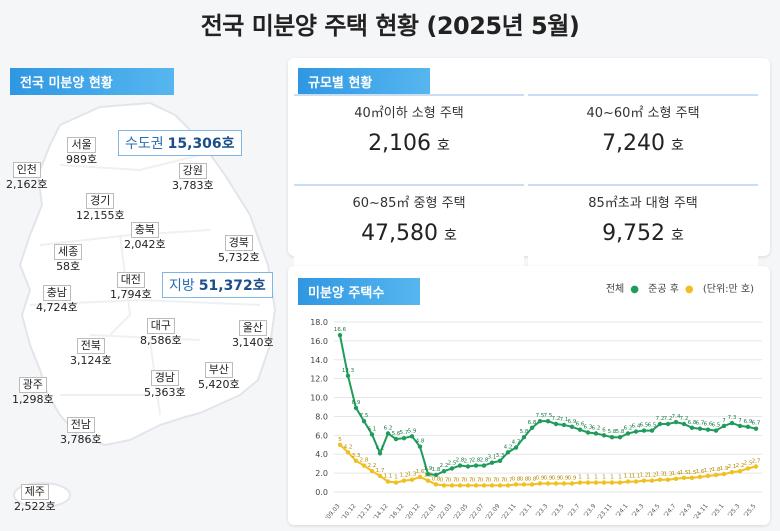 This screenshot has width=780, height=531. What do you see at coordinates (436, 479) in the screenshot?
I see `series-data-label-1: 0.8` at bounding box center [436, 479].